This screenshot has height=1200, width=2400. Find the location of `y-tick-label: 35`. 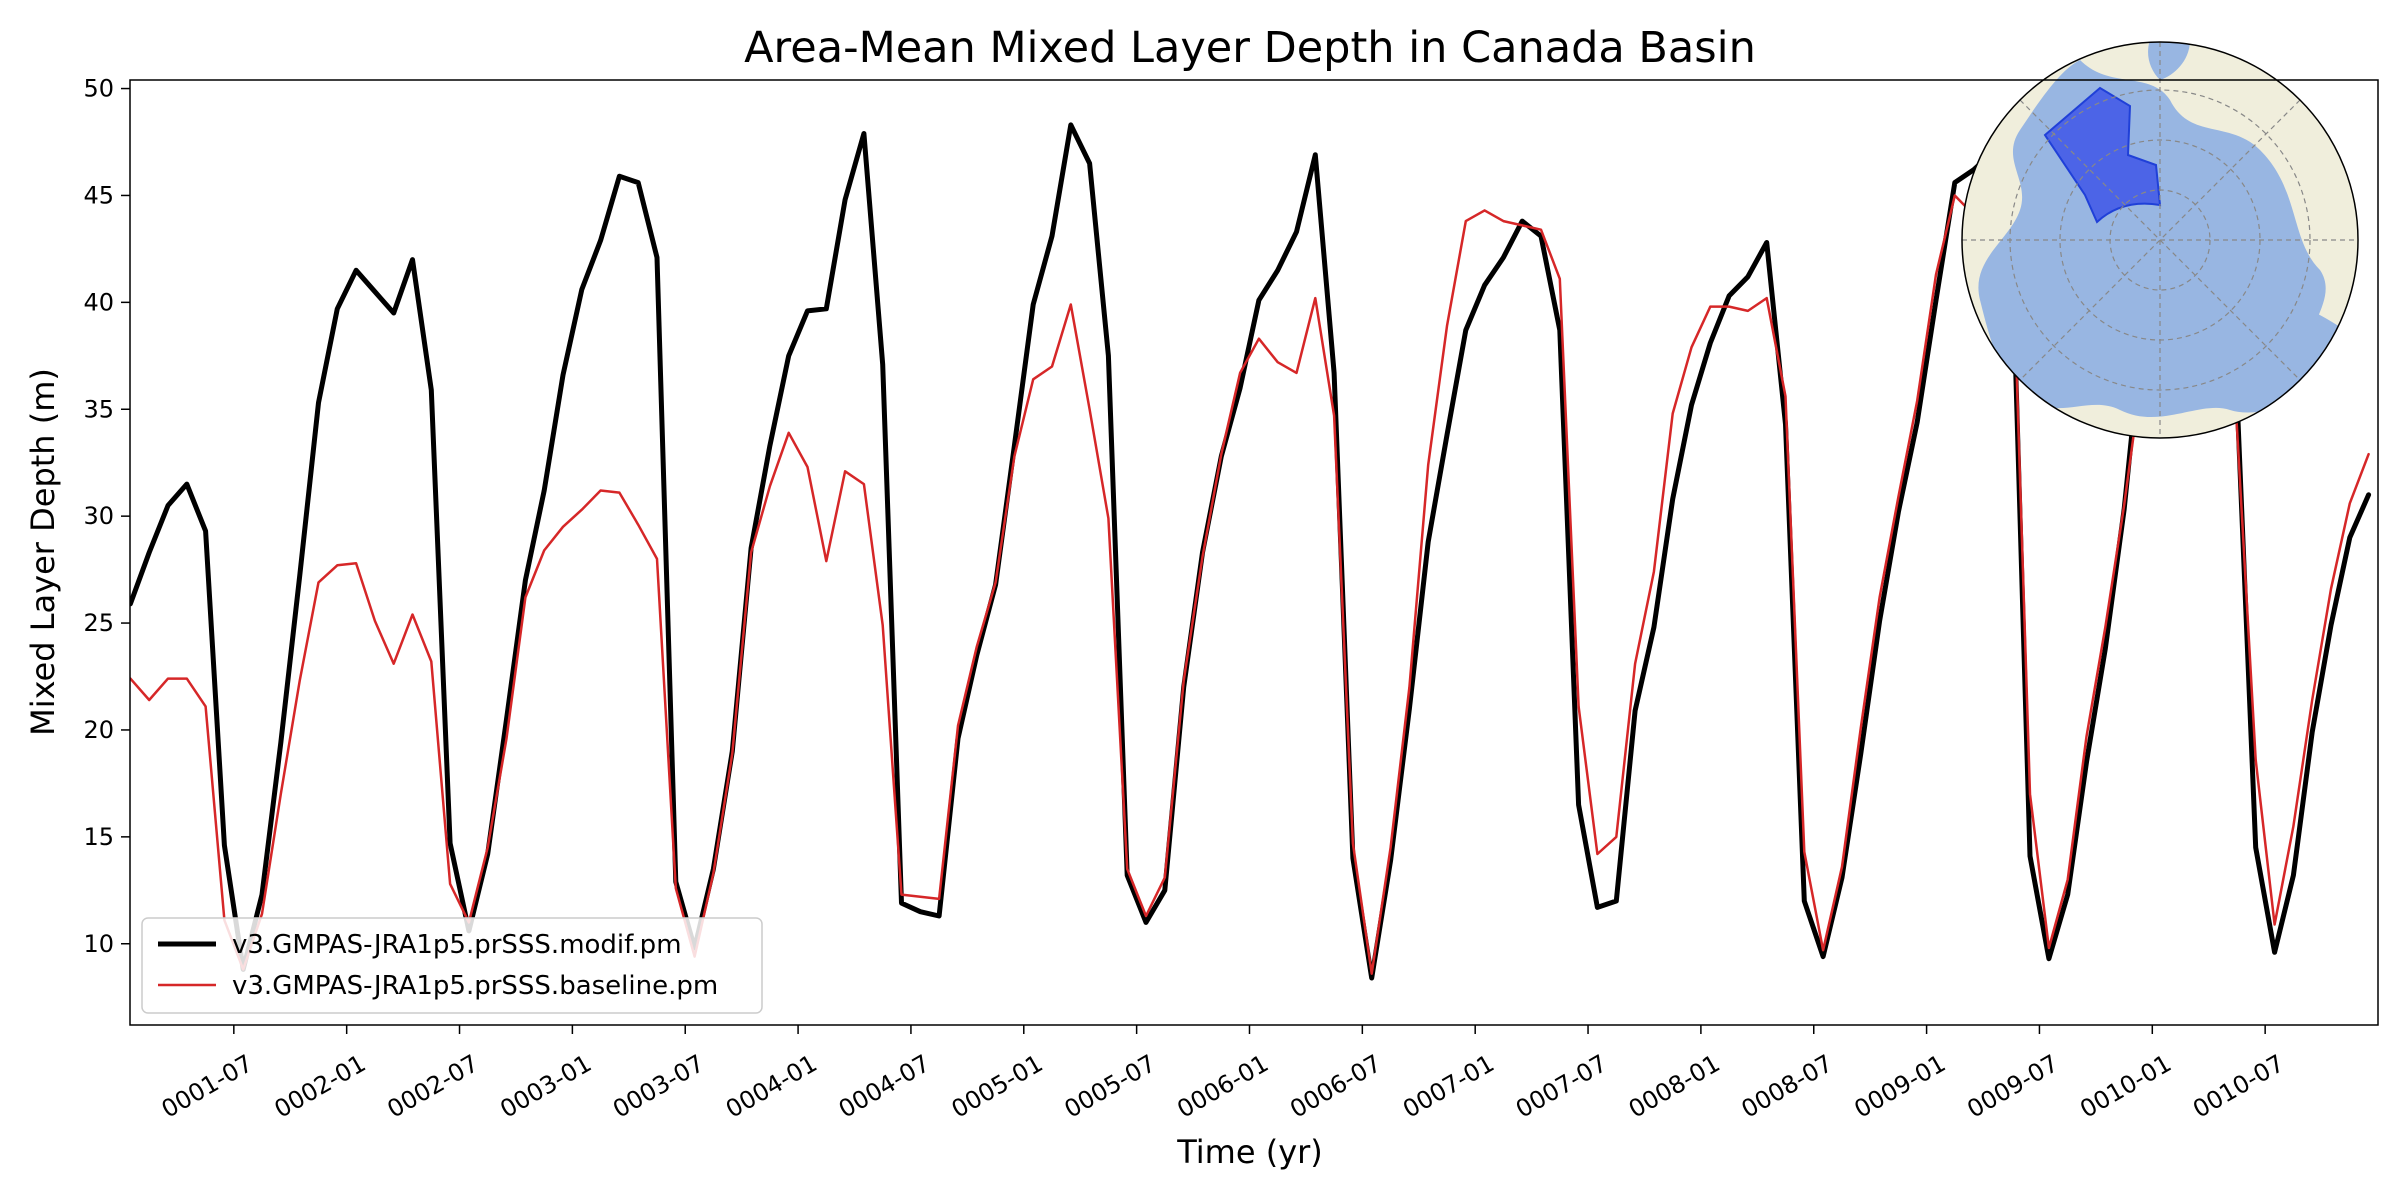

y-tick-label: 35 is located at coordinates (98, 409).